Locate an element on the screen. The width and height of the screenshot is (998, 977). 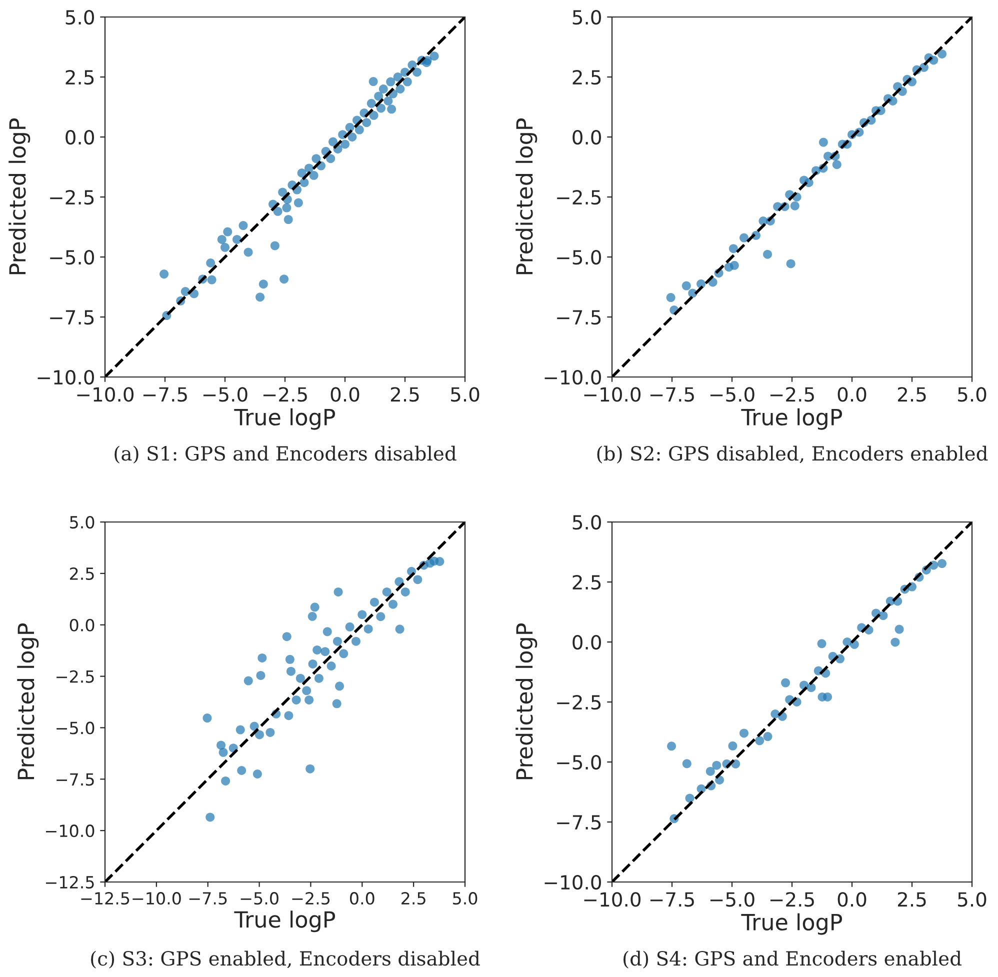
text: (c) S3: GPS enabled, Encoders disabled is located at coordinates (285, 959).